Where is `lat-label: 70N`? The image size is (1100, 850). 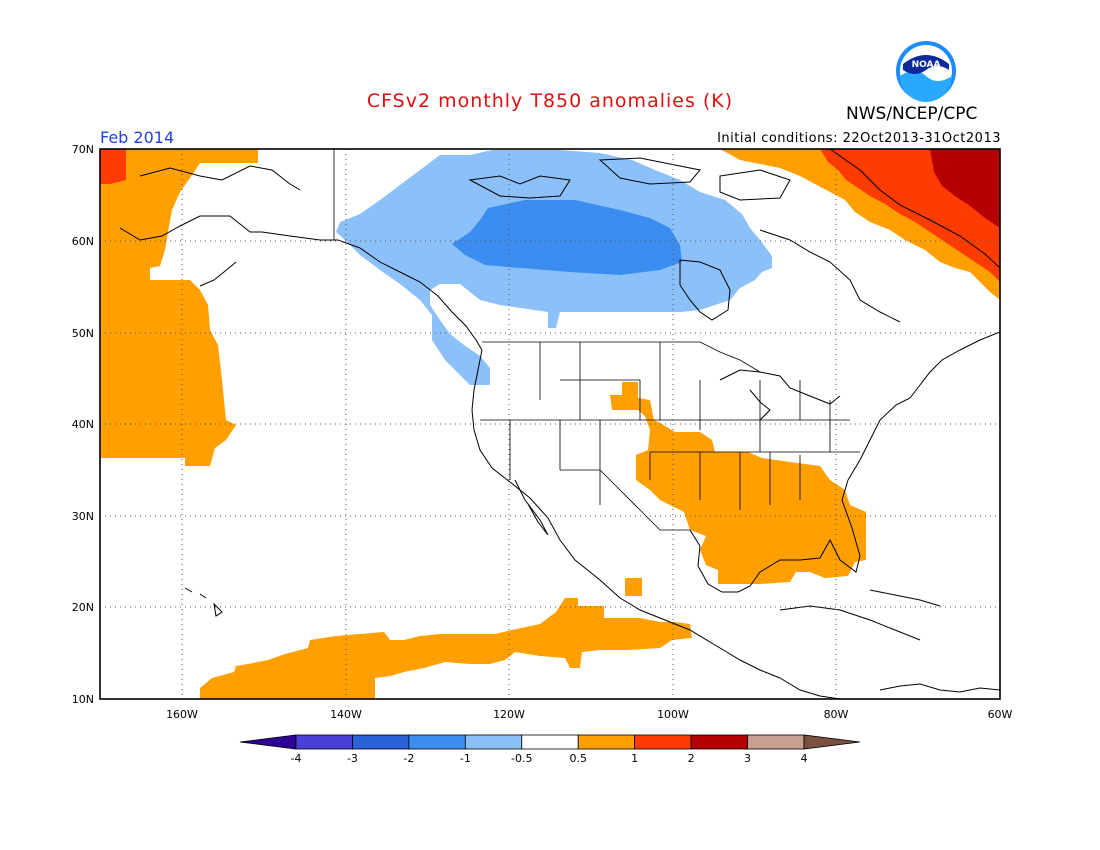
lat-label: 70N is located at coordinates (83, 149).